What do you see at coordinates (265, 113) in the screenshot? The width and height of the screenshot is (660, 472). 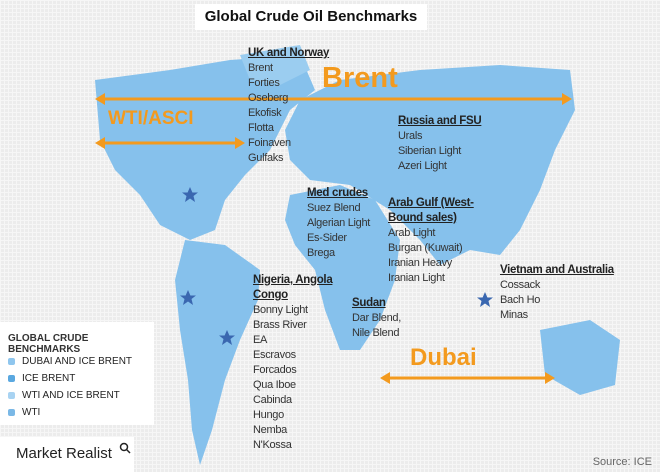 I see `crude-name: Ekofisk` at bounding box center [265, 113].